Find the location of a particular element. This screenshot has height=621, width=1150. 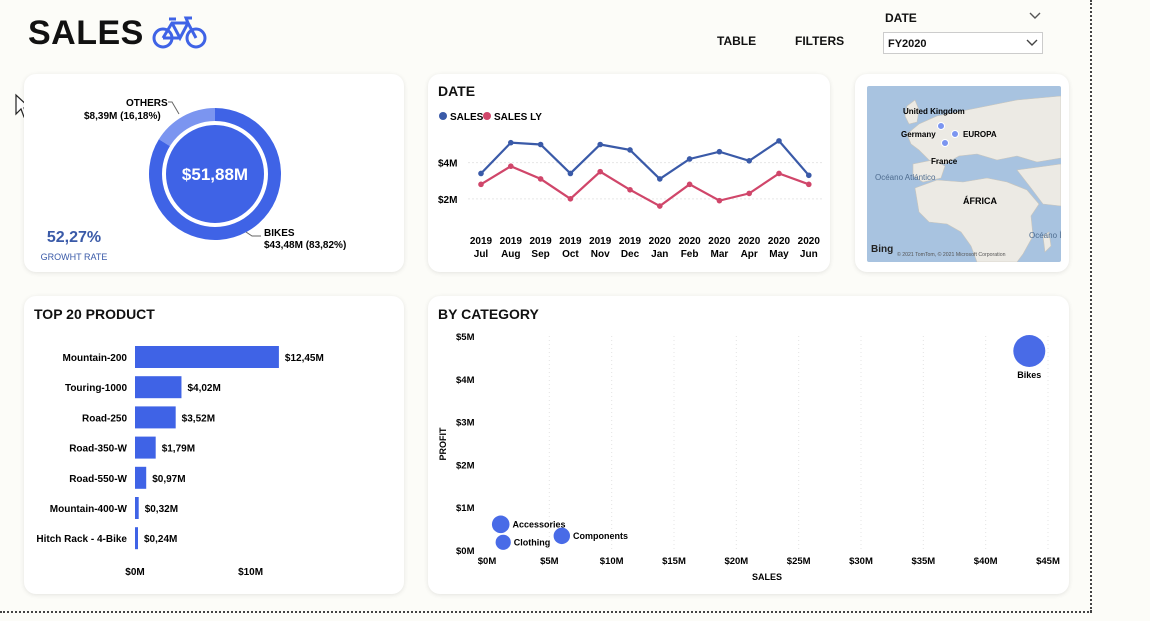

donut-center is located at coordinates (215, 174).